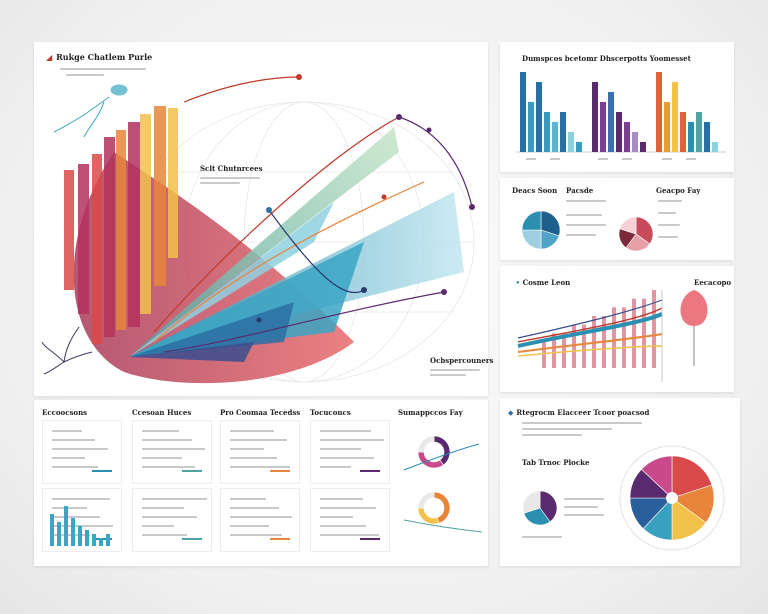 Image resolution: width=768 pixels, height=614 pixels. I want to click on balloon-icon, so click(694, 308).